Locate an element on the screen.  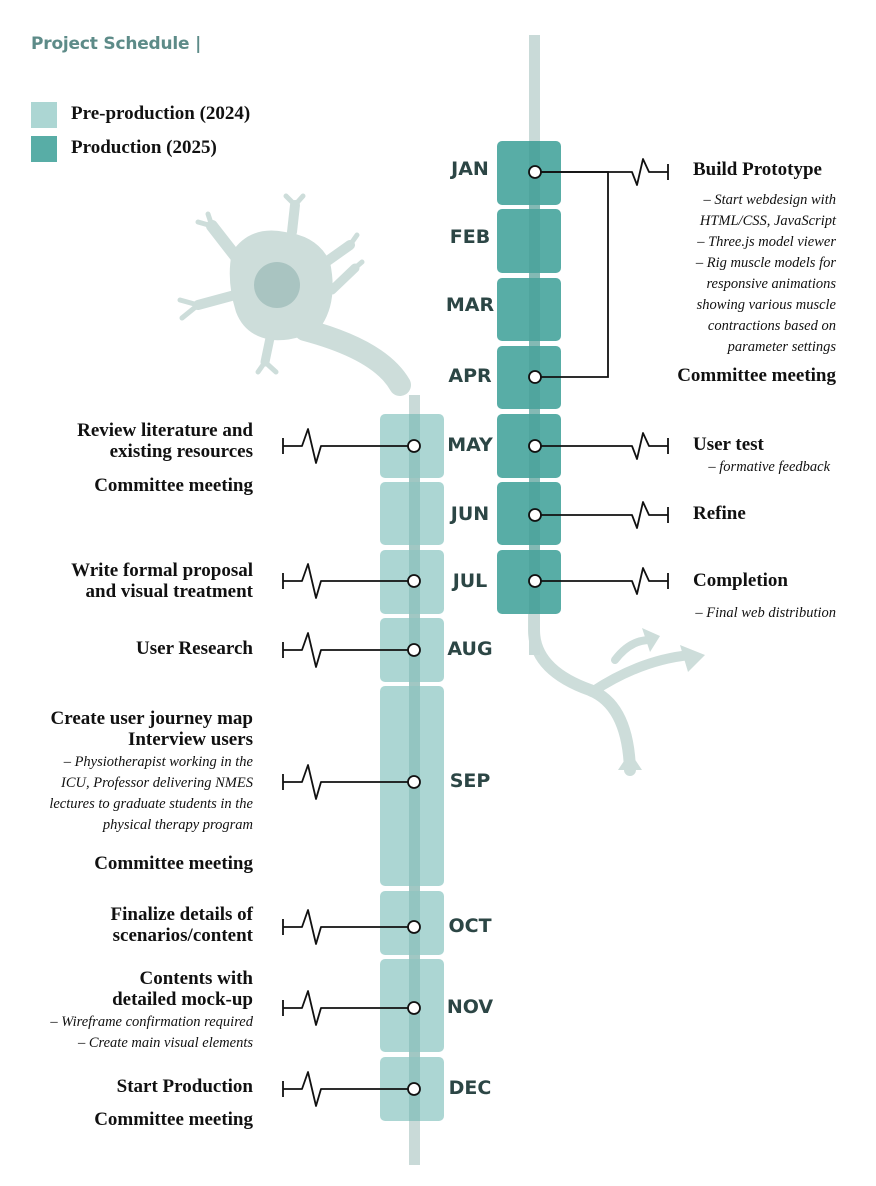
task-user-test: User test is located at coordinates (728, 444).